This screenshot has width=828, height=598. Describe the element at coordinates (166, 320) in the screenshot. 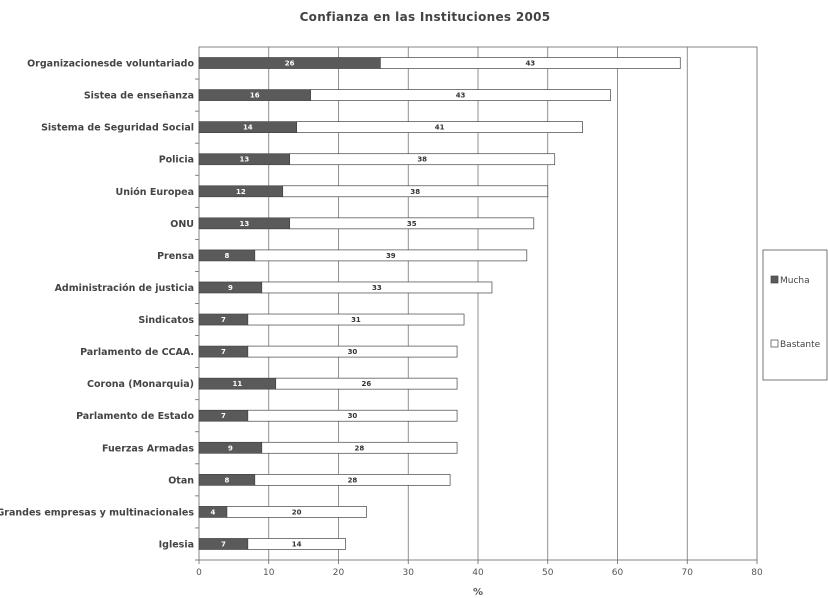

I see `category-label: Sindicatos` at that location.